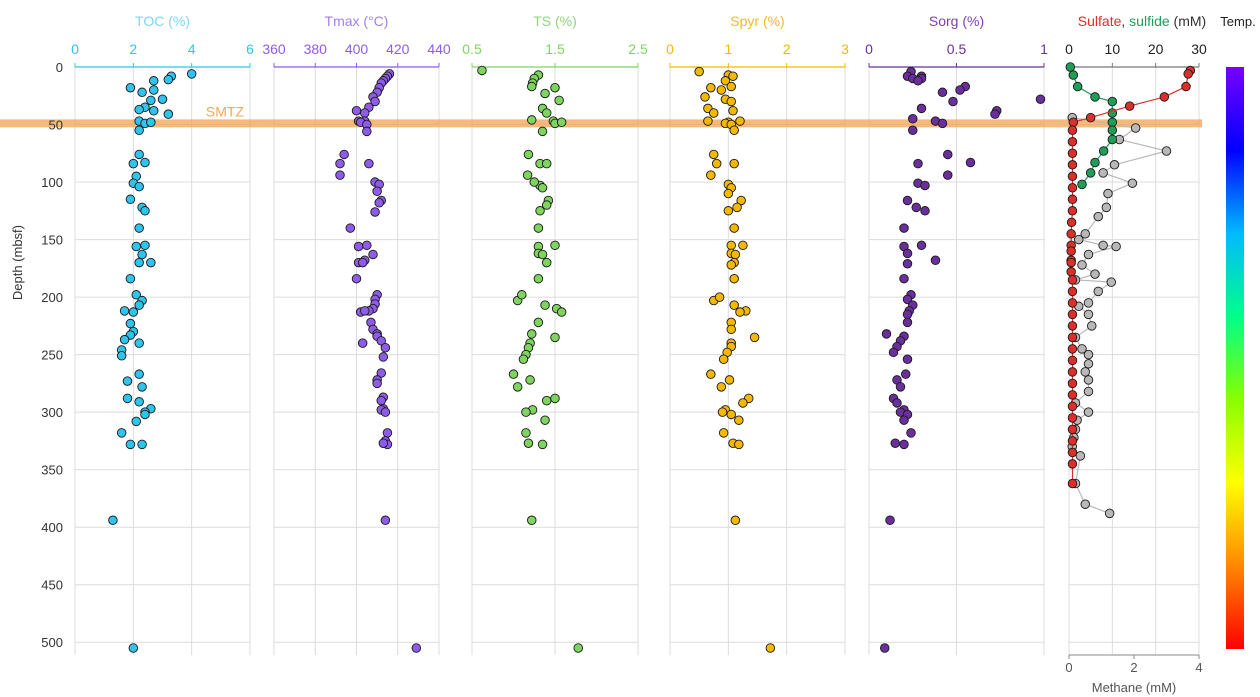  What do you see at coordinates (162, 21) in the screenshot?
I see `panel-title-toc: TOC (%)` at bounding box center [162, 21].